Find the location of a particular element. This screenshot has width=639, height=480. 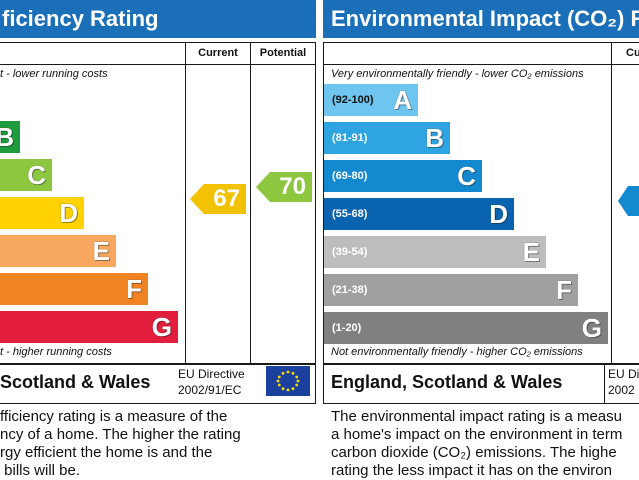

left-band-letter: D is located at coordinates (68, 213).